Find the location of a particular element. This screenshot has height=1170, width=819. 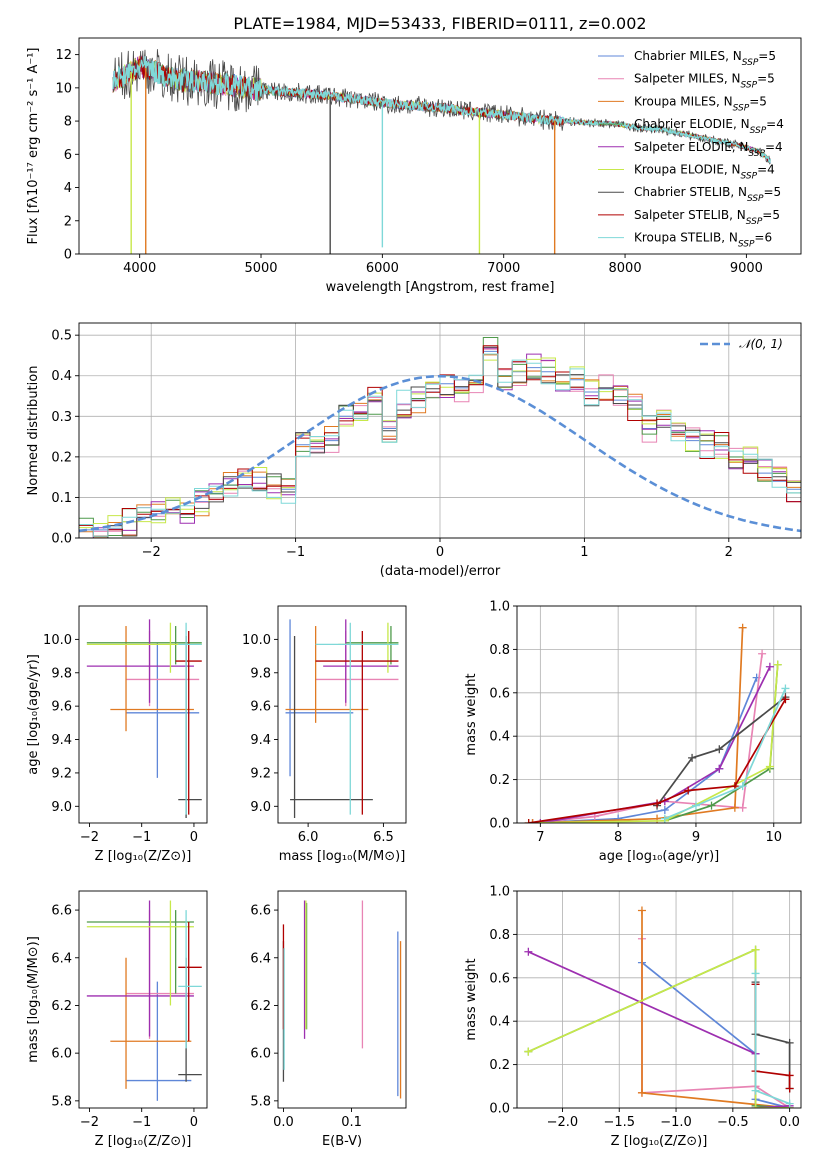

legend-label-krou_elodie: Kroupa ELODIE, NSSP=4 is located at coordinates (704, 172).